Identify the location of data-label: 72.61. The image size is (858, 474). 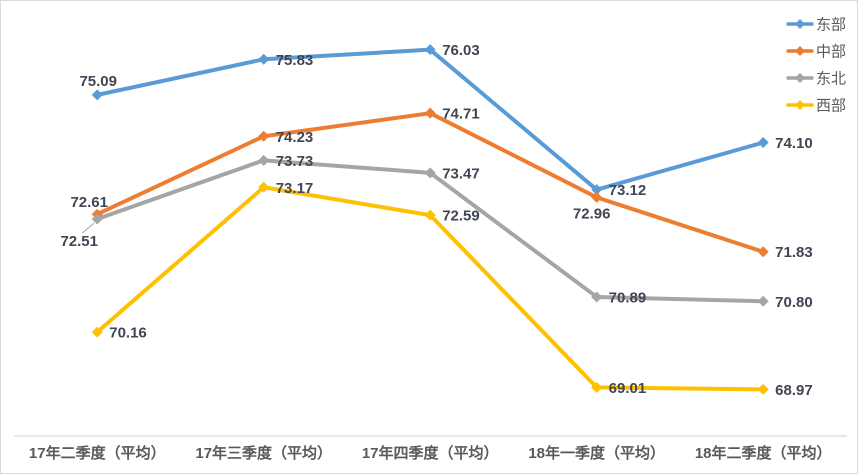
(89, 202).